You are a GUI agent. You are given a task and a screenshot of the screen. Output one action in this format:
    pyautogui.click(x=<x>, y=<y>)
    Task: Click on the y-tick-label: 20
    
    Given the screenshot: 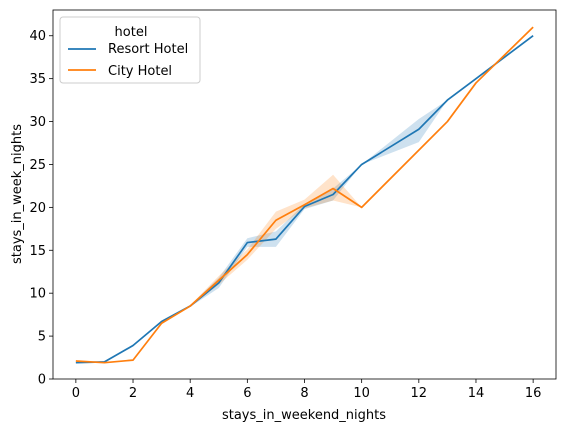 What is the action you would take?
    pyautogui.click(x=37, y=208)
    